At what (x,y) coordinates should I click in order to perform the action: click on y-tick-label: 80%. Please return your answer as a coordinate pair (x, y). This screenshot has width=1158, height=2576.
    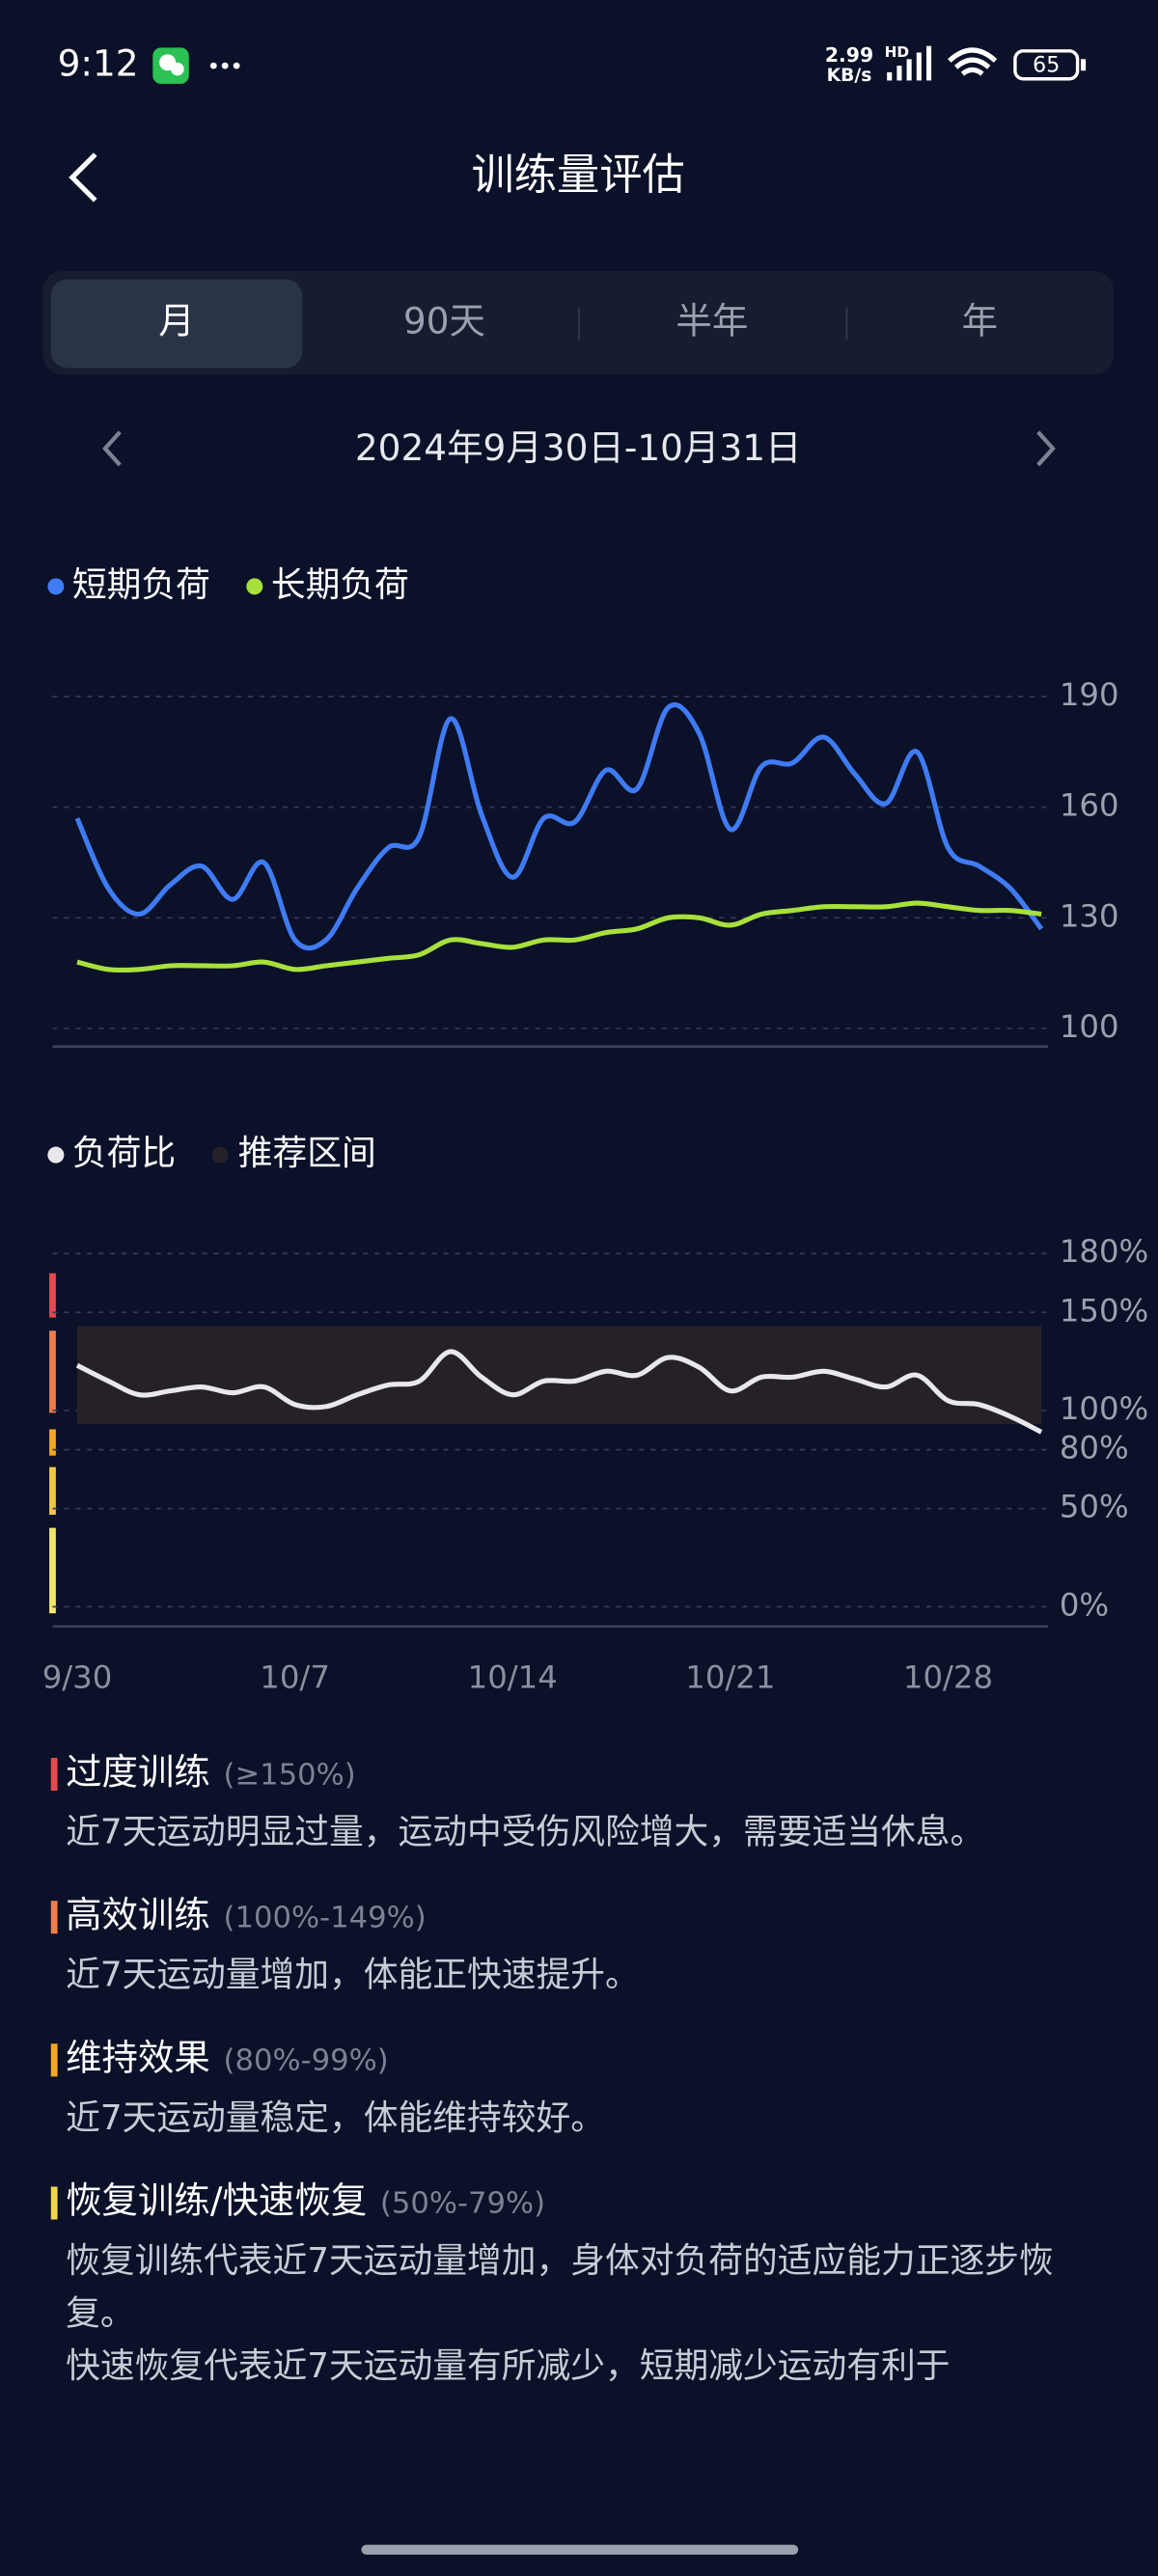
    Looking at the image, I should click on (1094, 1448).